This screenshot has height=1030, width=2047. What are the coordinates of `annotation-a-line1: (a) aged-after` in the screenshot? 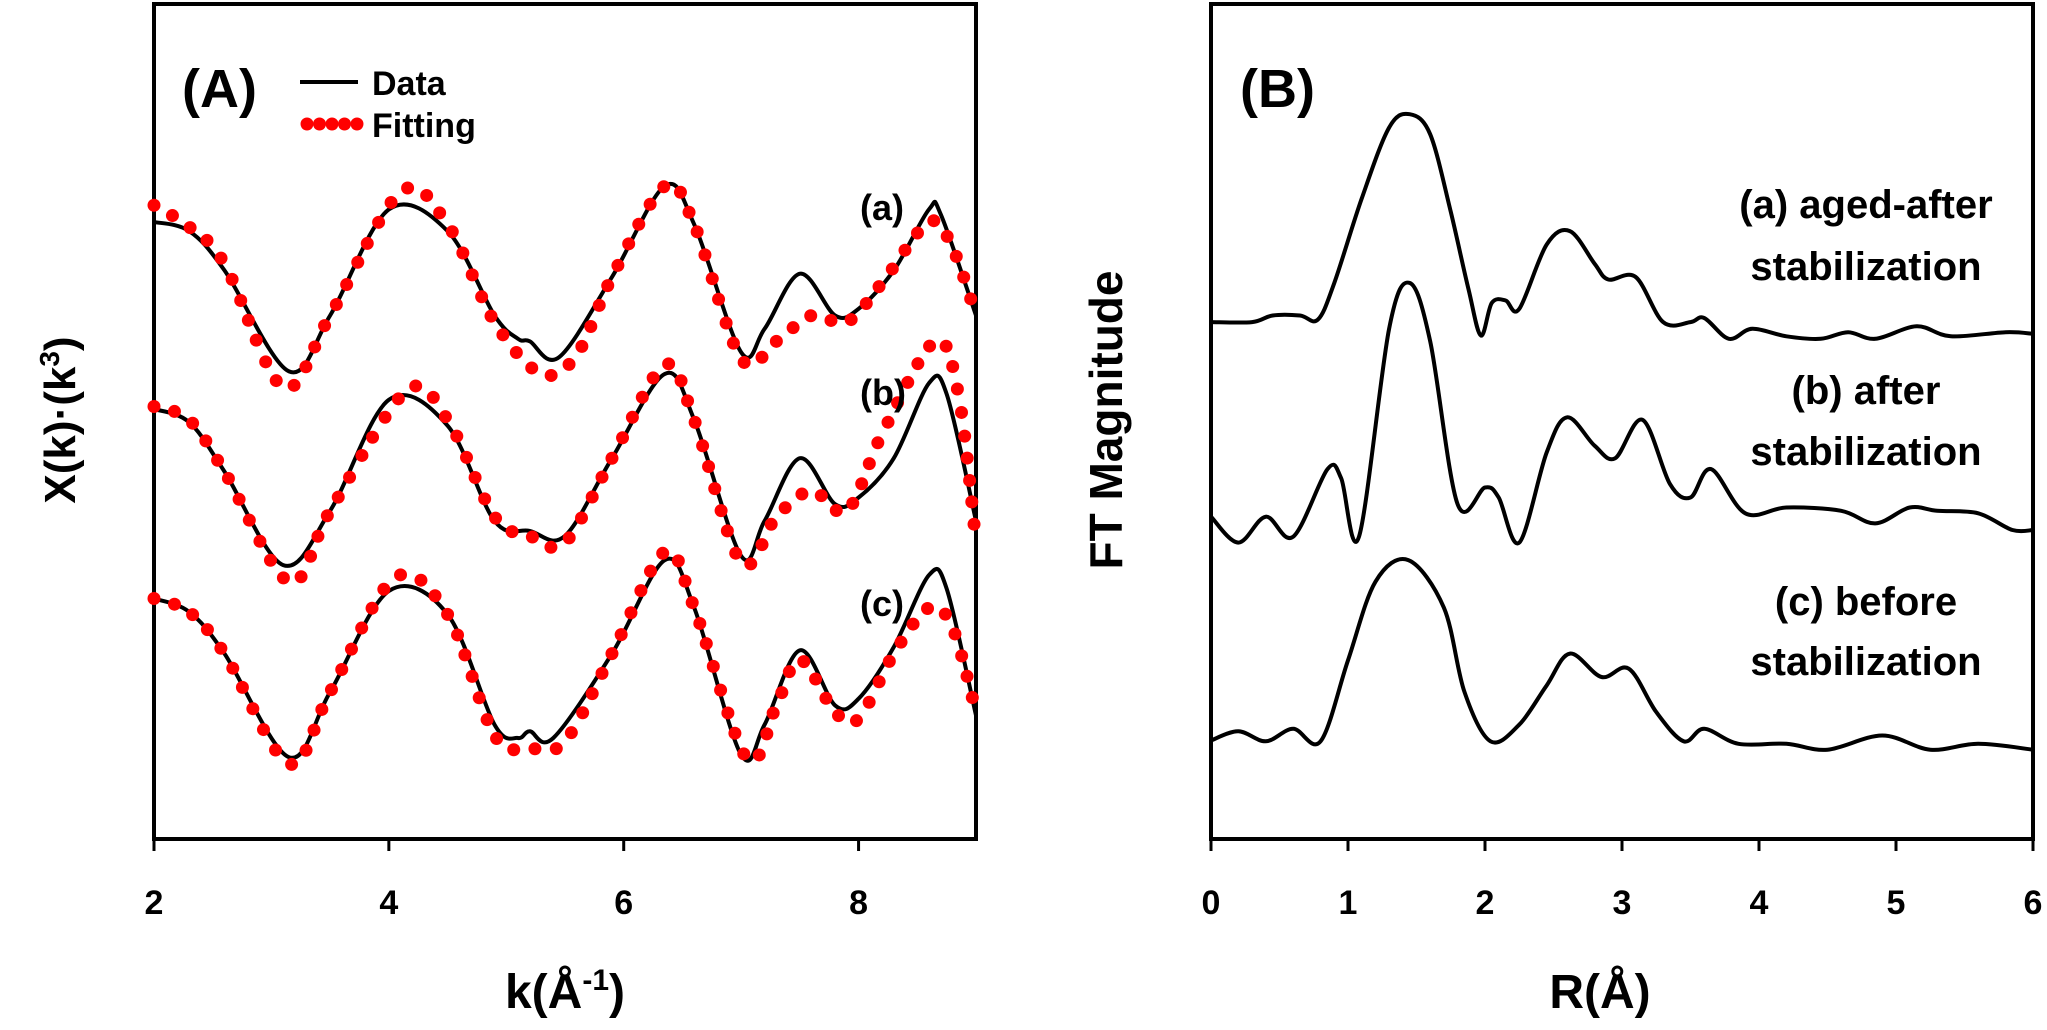 It's located at (1865, 205).